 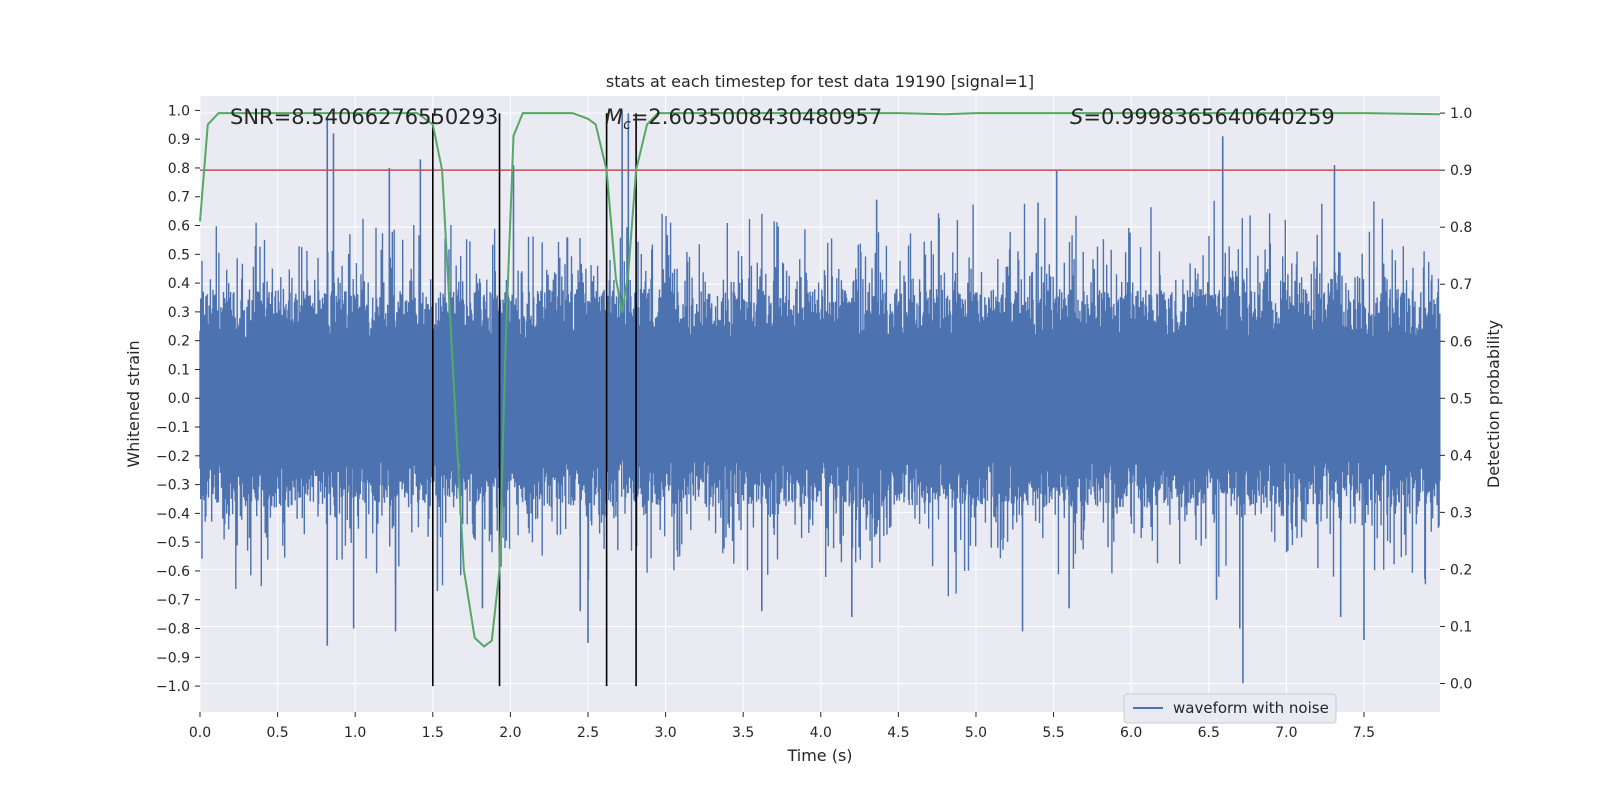 I want to click on x-tick-label: 2.5, so click(x=588, y=733).